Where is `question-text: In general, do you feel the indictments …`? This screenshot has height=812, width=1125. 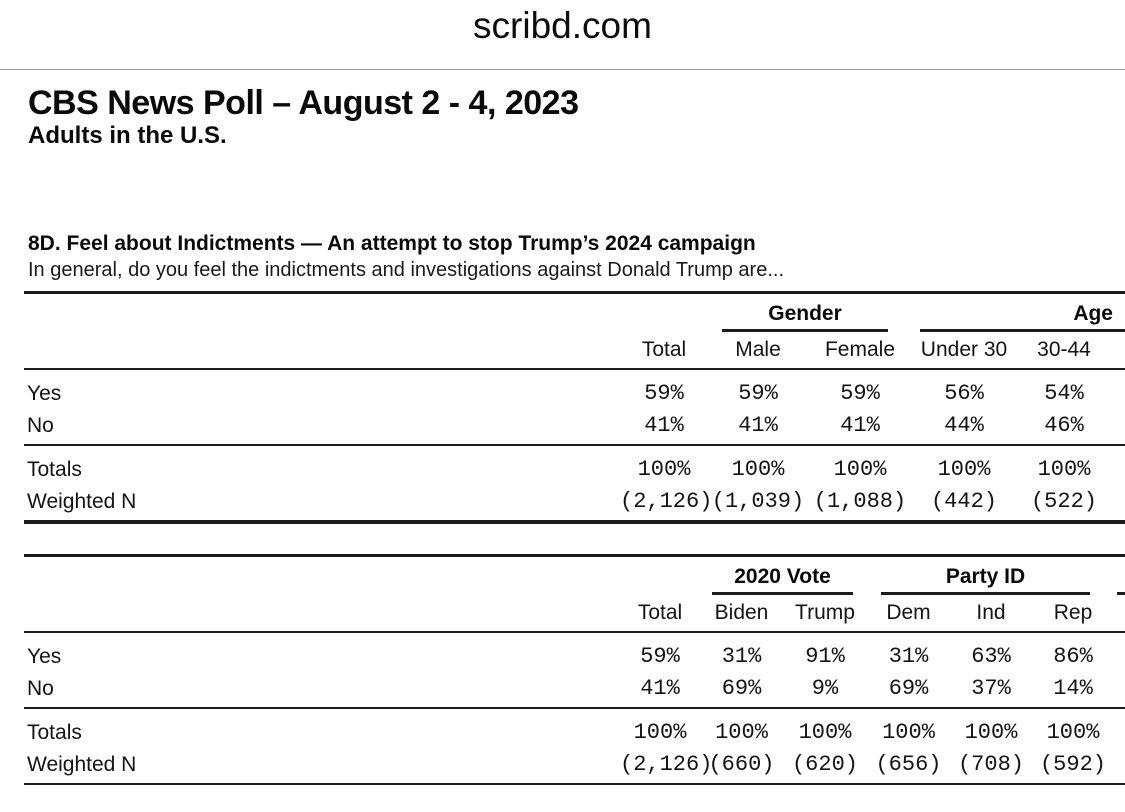
question-text: In general, do you feel the indictments … is located at coordinates (406, 270).